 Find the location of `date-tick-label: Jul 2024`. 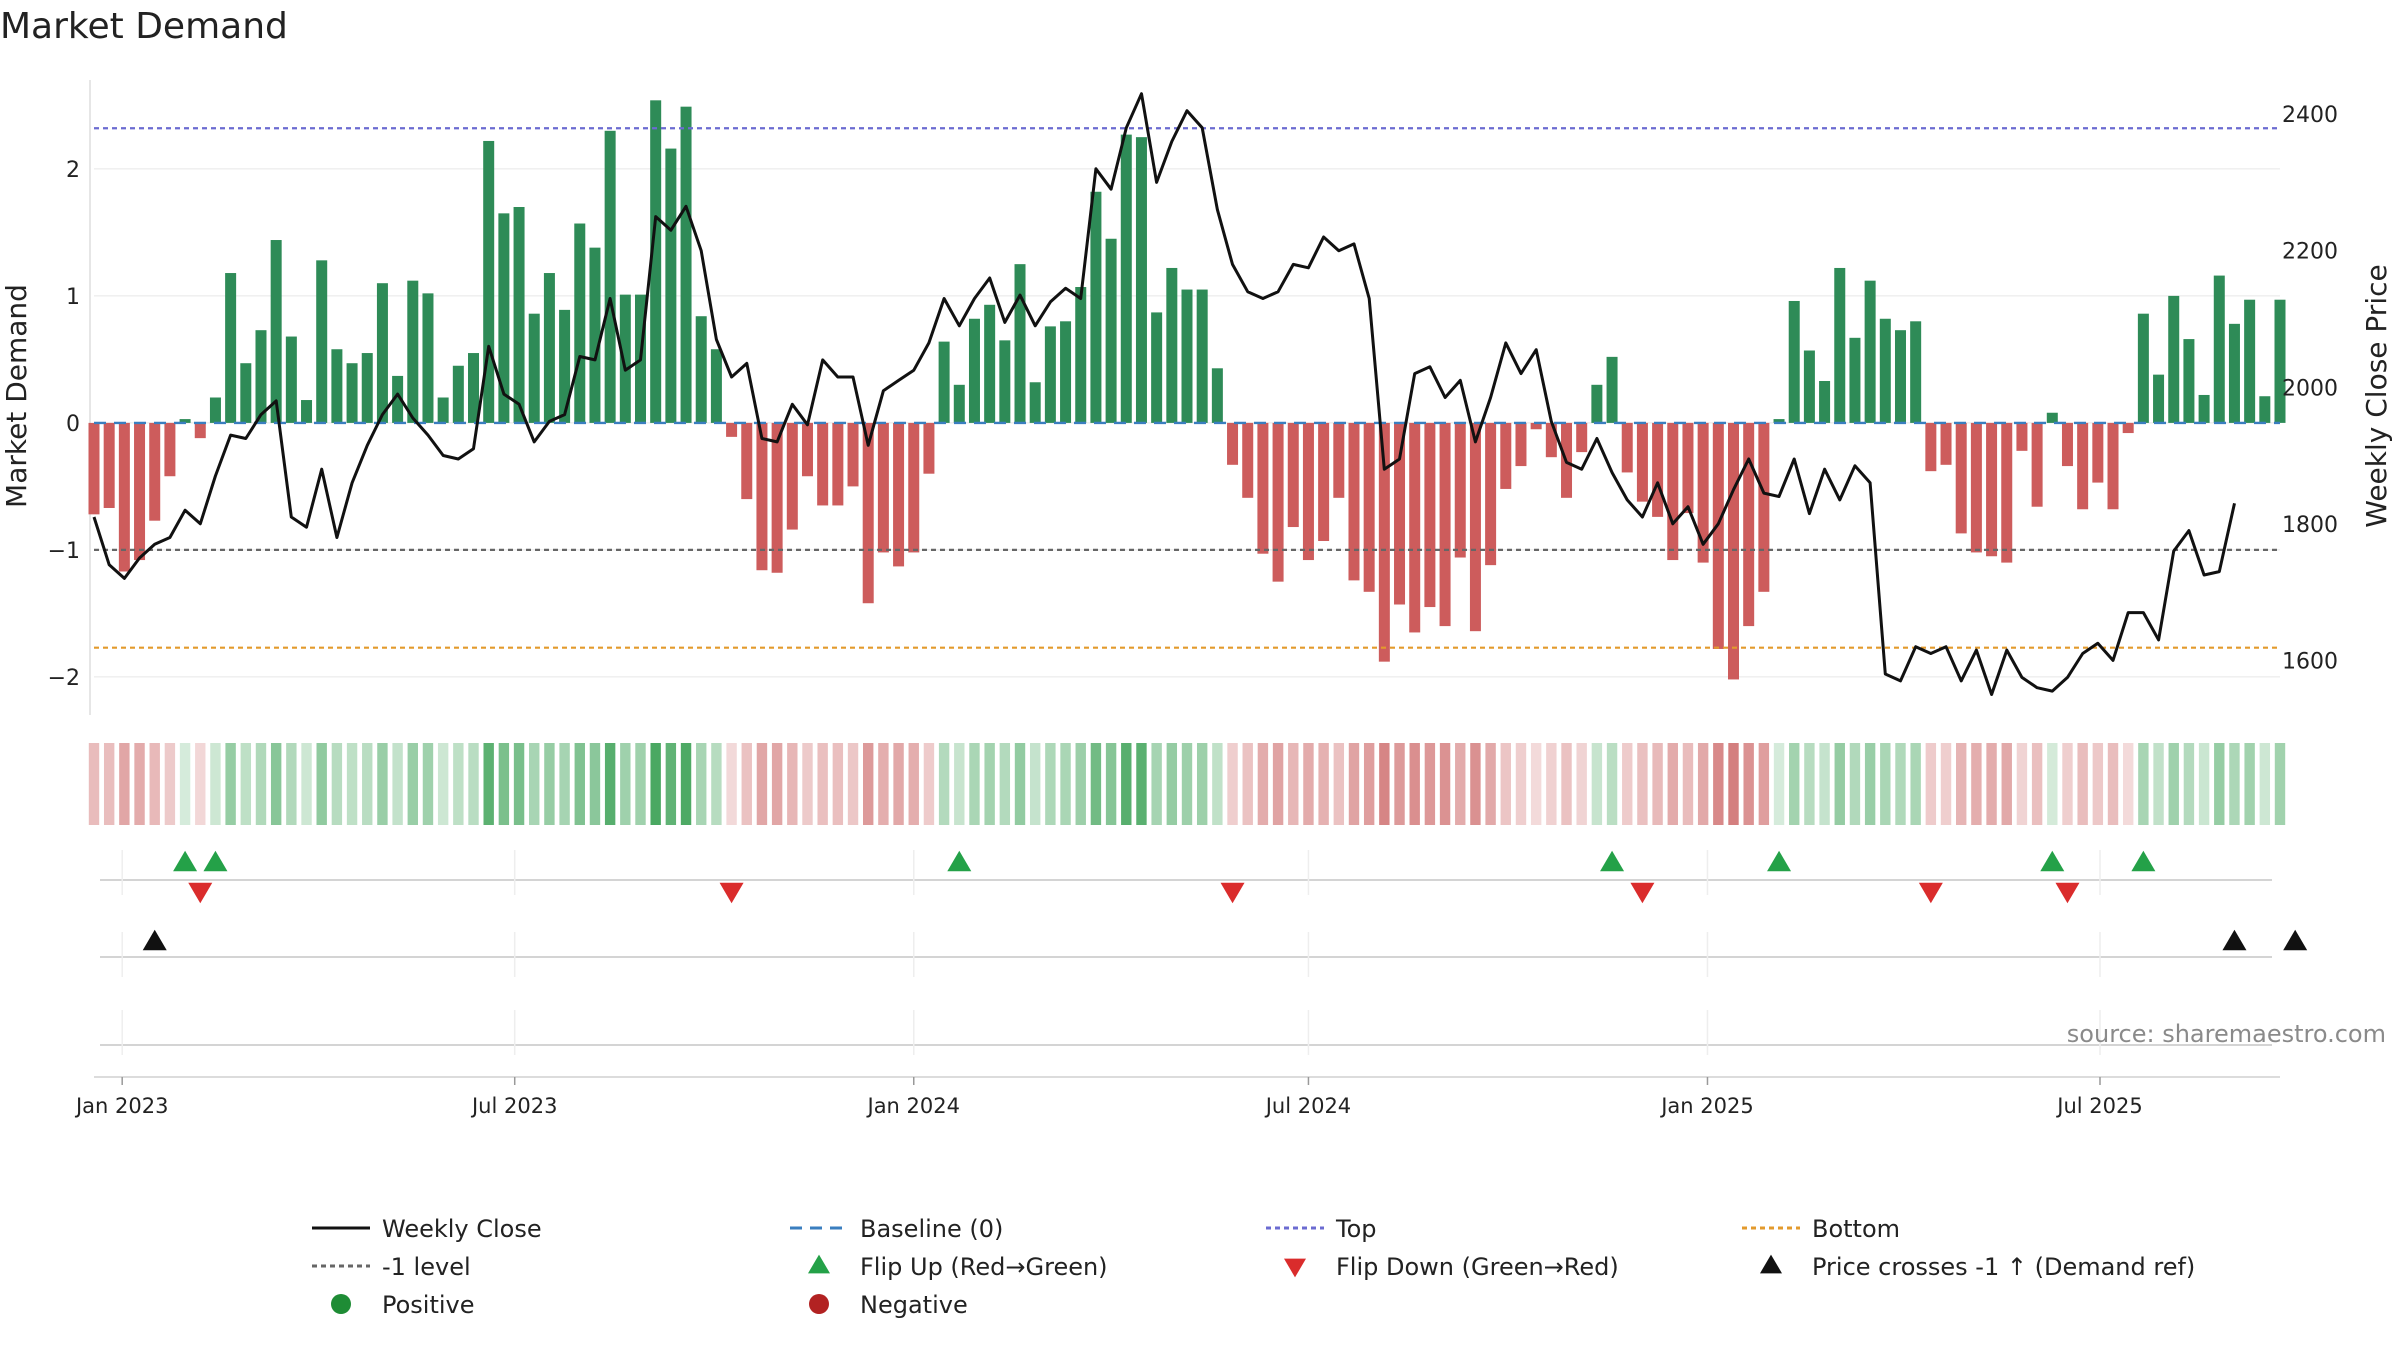

date-tick-label: Jul 2024 is located at coordinates (1307, 1106).